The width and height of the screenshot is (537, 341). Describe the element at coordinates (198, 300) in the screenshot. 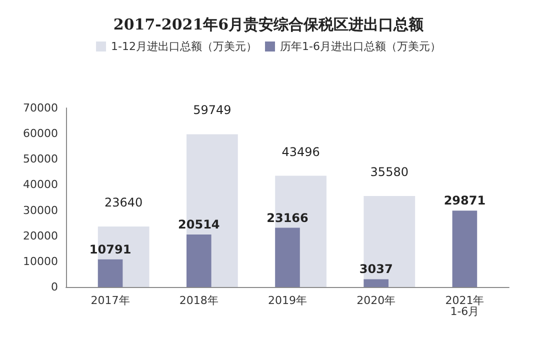

I see `x-tick-label: 2018年` at that location.